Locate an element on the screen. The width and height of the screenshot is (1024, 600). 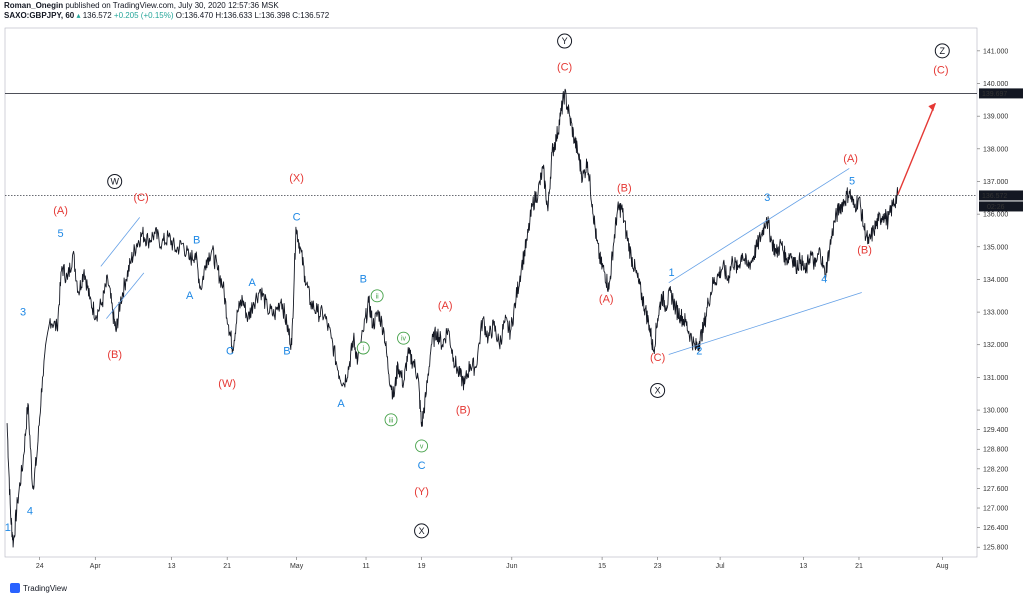
x-tick-label: Aug is located at coordinates (942, 566).